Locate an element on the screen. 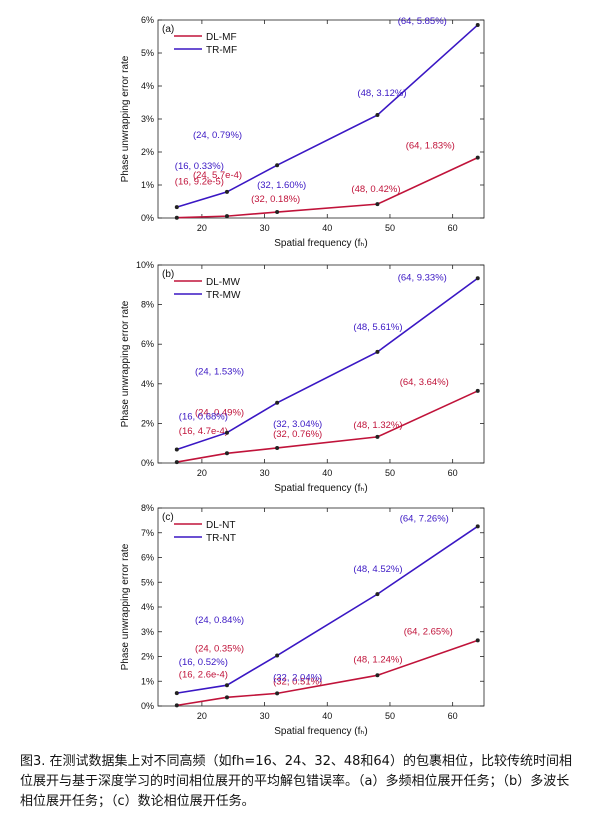  data-label: (64, 7.26%) is located at coordinates (424, 518).